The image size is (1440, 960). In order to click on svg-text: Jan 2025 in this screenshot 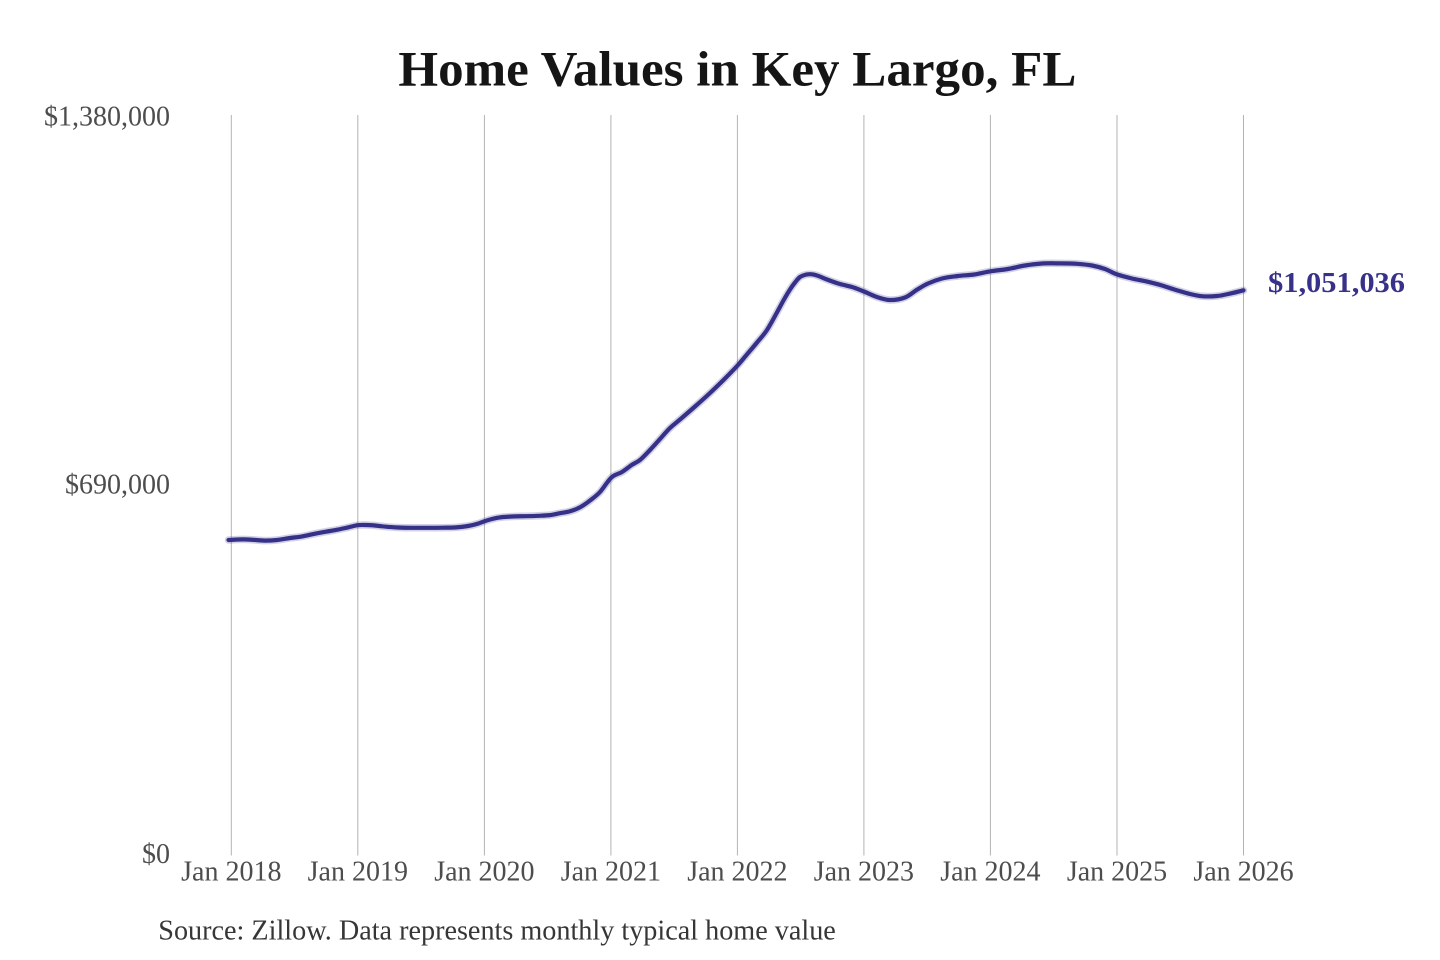, I will do `click(1117, 871)`.